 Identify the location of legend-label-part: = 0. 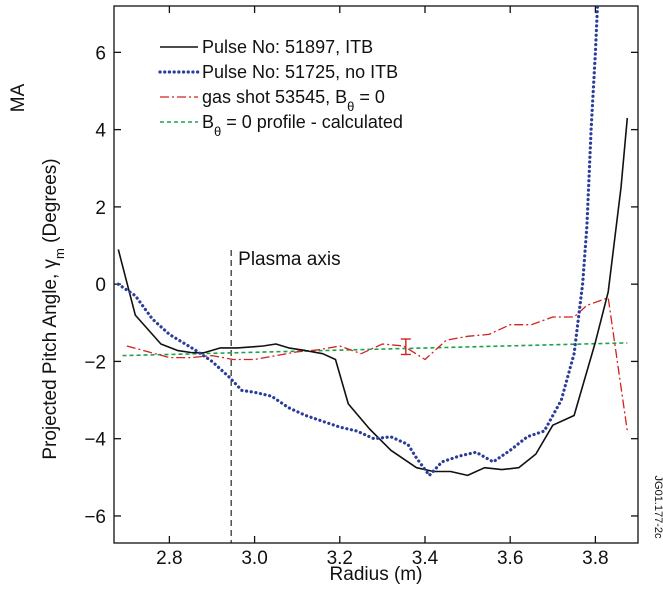
(369, 97).